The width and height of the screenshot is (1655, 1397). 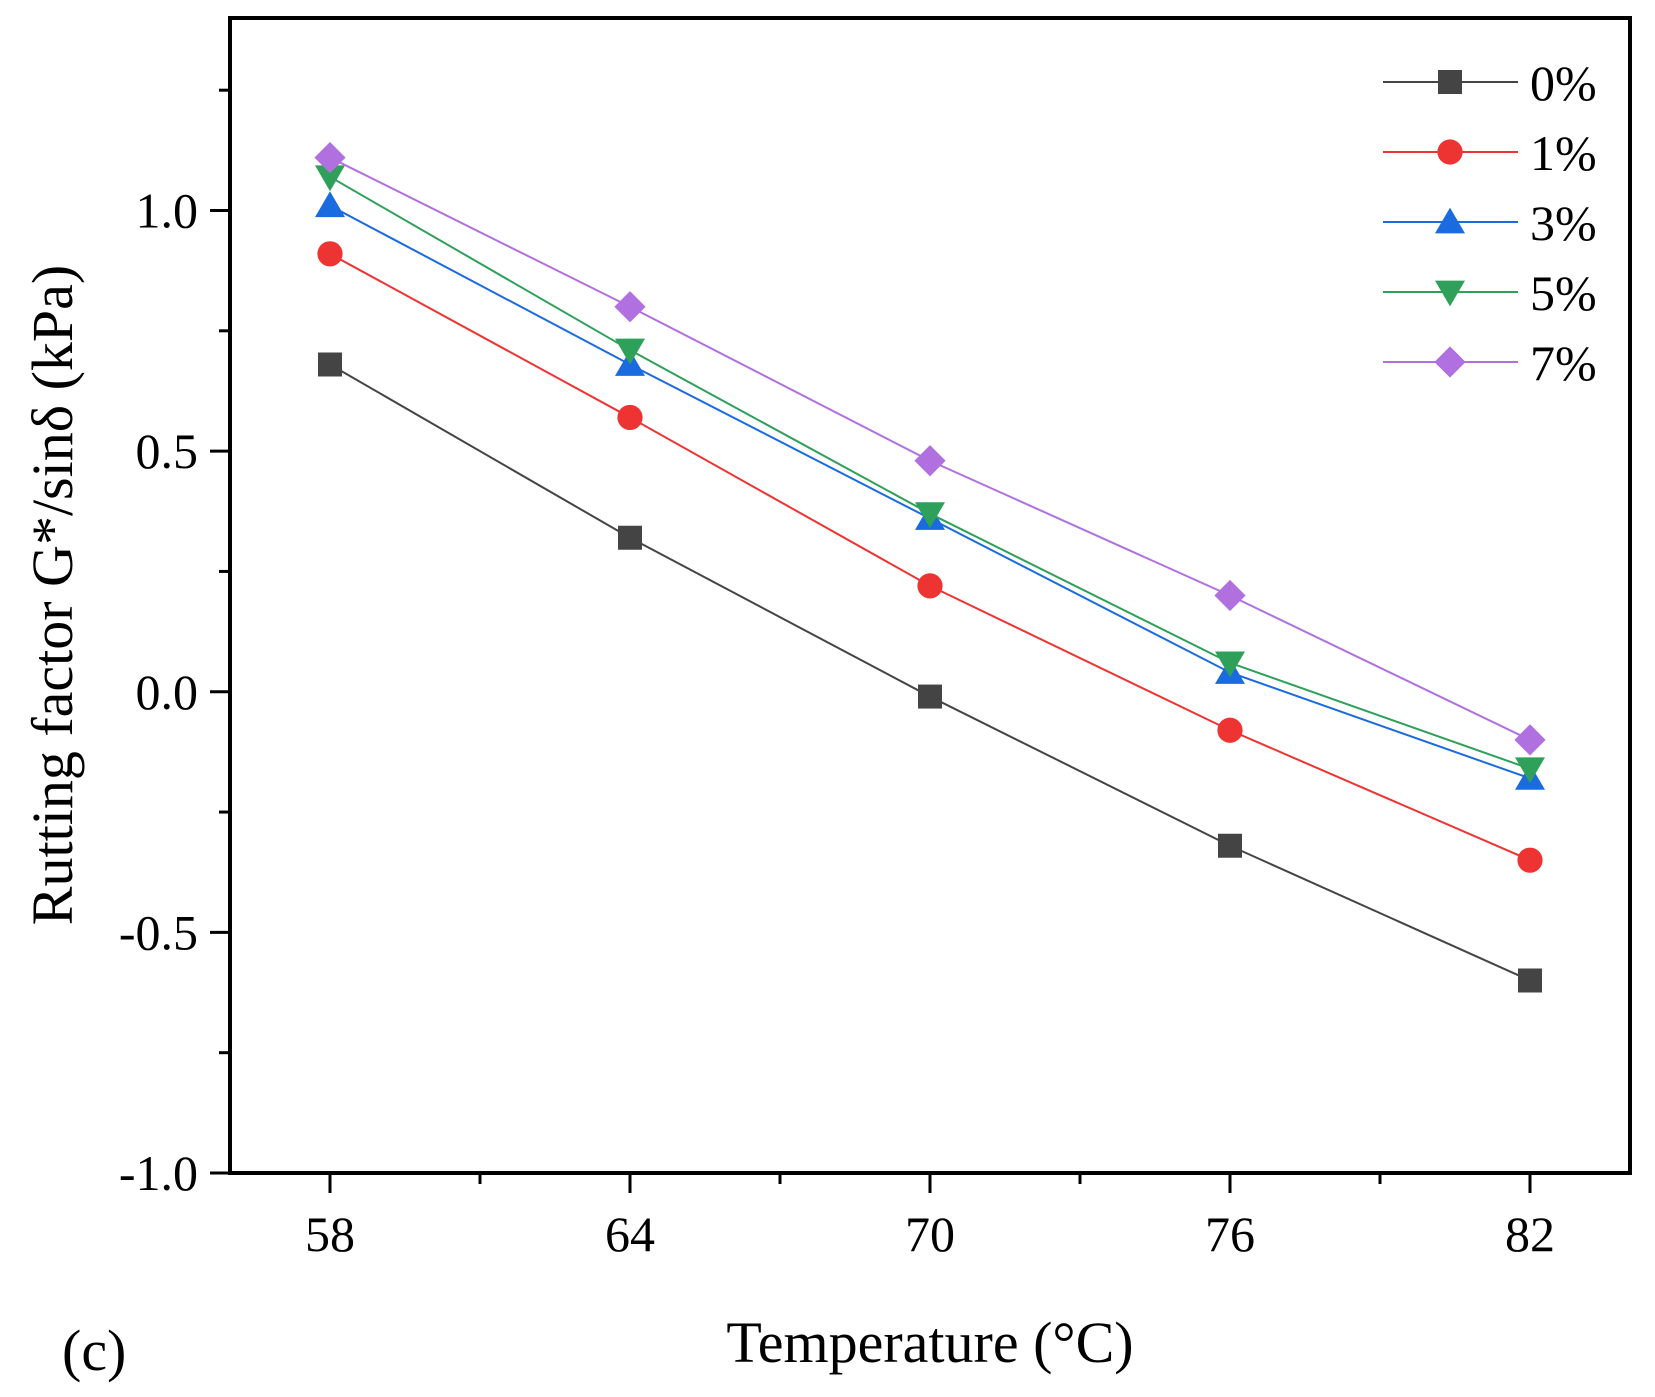 I want to click on legend-item: 5%, so click(x=1490, y=293).